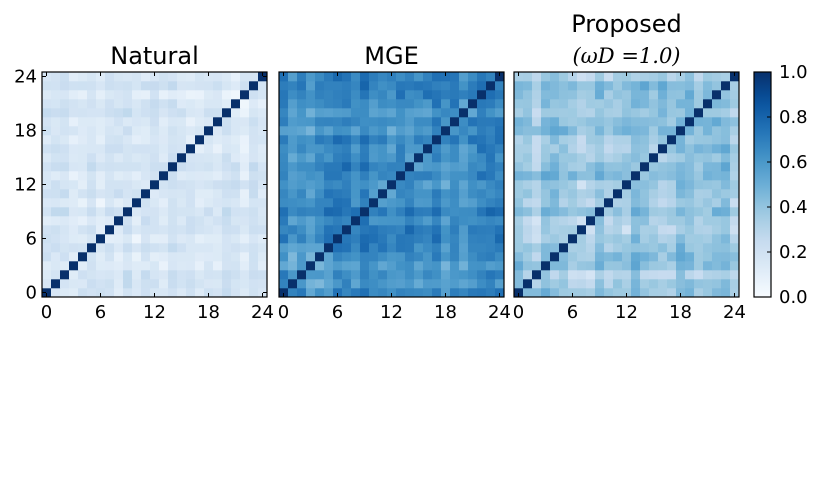 This screenshot has width=814, height=498. What do you see at coordinates (762, 184) in the screenshot?
I see `colorbar-frame` at bounding box center [762, 184].